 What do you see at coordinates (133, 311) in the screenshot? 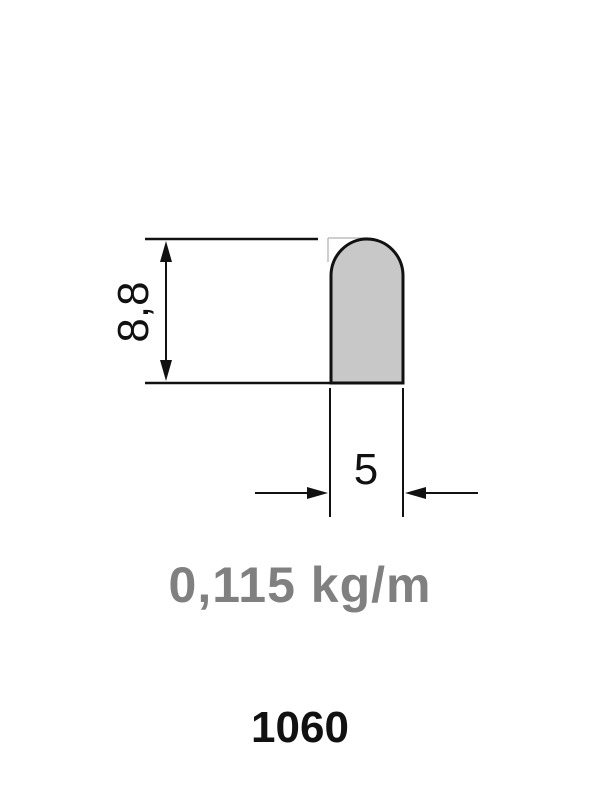
I see `height-dimension-label: 8,8` at bounding box center [133, 311].